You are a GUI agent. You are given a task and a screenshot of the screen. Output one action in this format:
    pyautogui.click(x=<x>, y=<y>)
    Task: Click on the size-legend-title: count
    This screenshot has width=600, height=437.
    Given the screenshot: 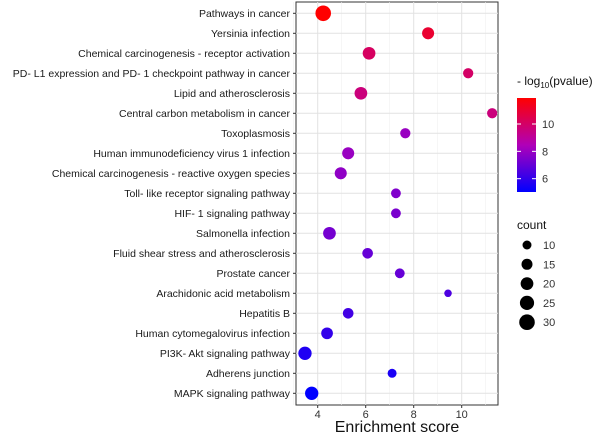 What is the action you would take?
    pyautogui.click(x=532, y=225)
    